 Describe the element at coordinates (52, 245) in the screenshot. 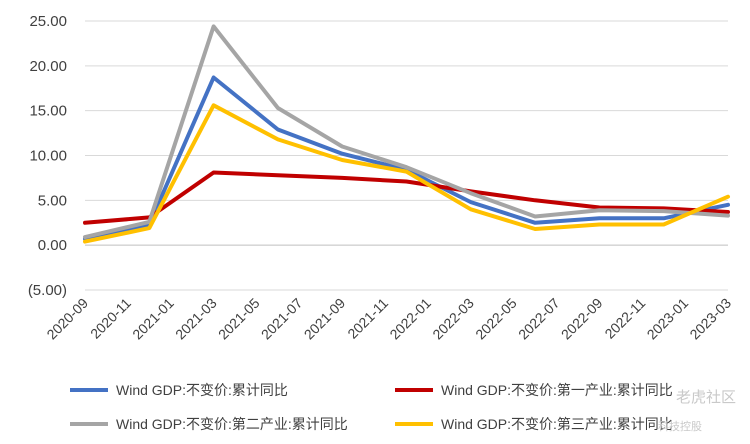

I see `y-tick-label: 0.00` at that location.